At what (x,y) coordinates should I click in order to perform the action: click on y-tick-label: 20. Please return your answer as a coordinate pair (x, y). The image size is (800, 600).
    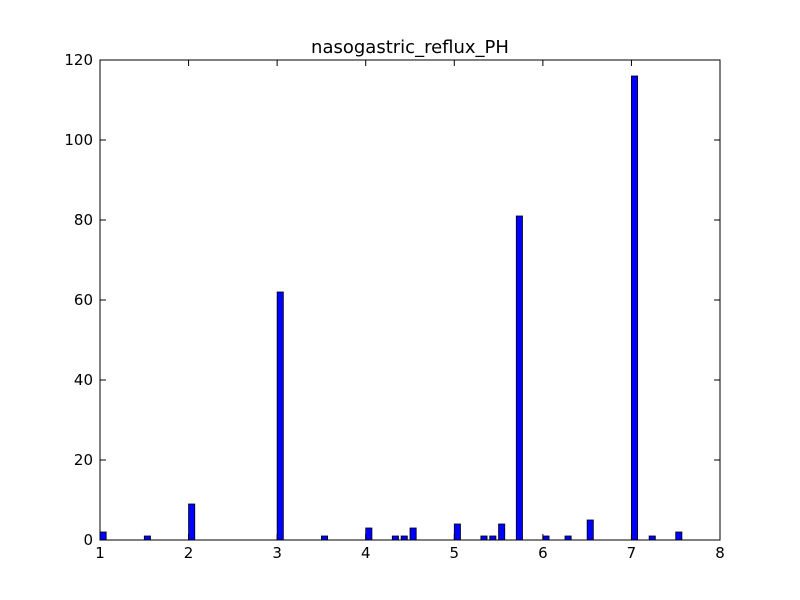
    Looking at the image, I should click on (83, 460).